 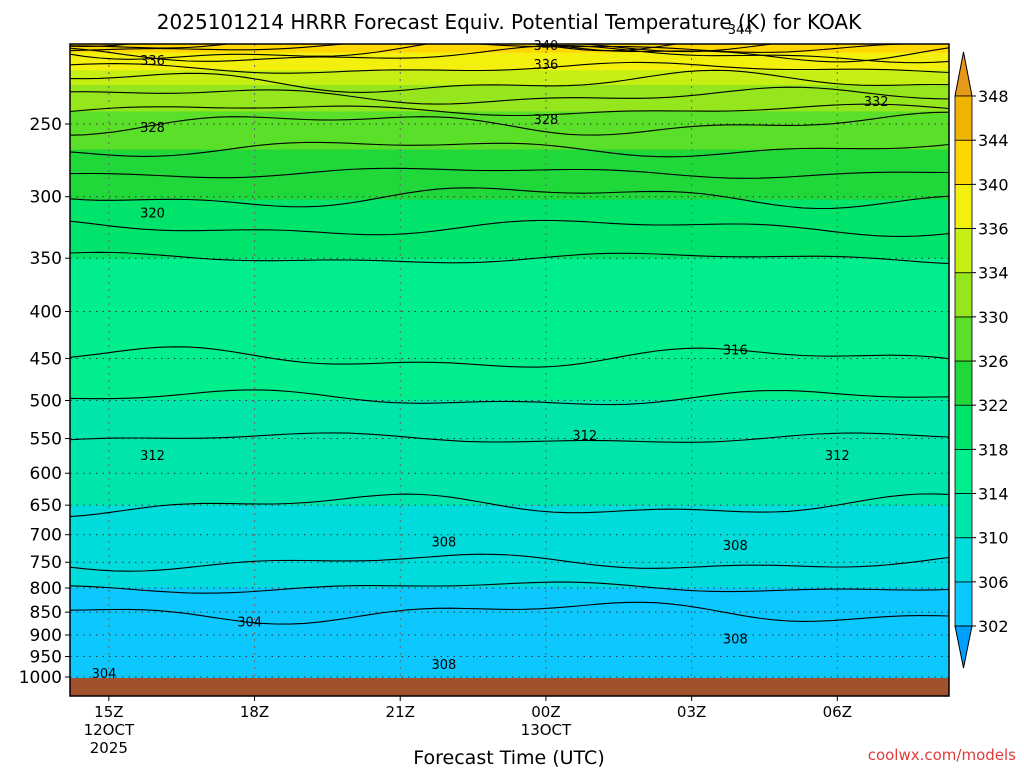 I want to click on colorbar-label: 334, so click(x=993, y=273).